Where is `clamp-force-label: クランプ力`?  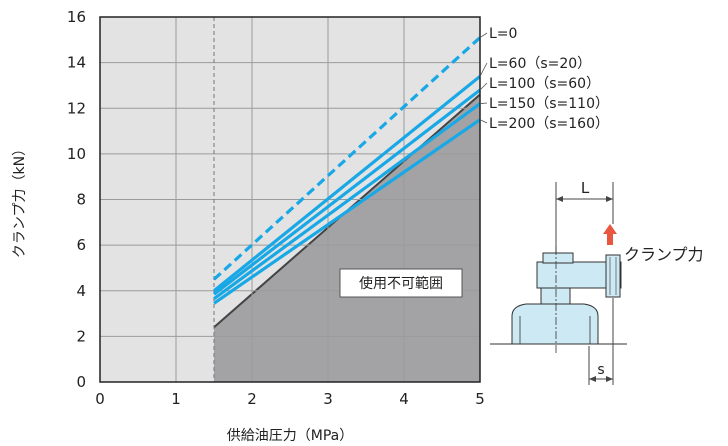 clamp-force-label: クランプ力 is located at coordinates (664, 254).